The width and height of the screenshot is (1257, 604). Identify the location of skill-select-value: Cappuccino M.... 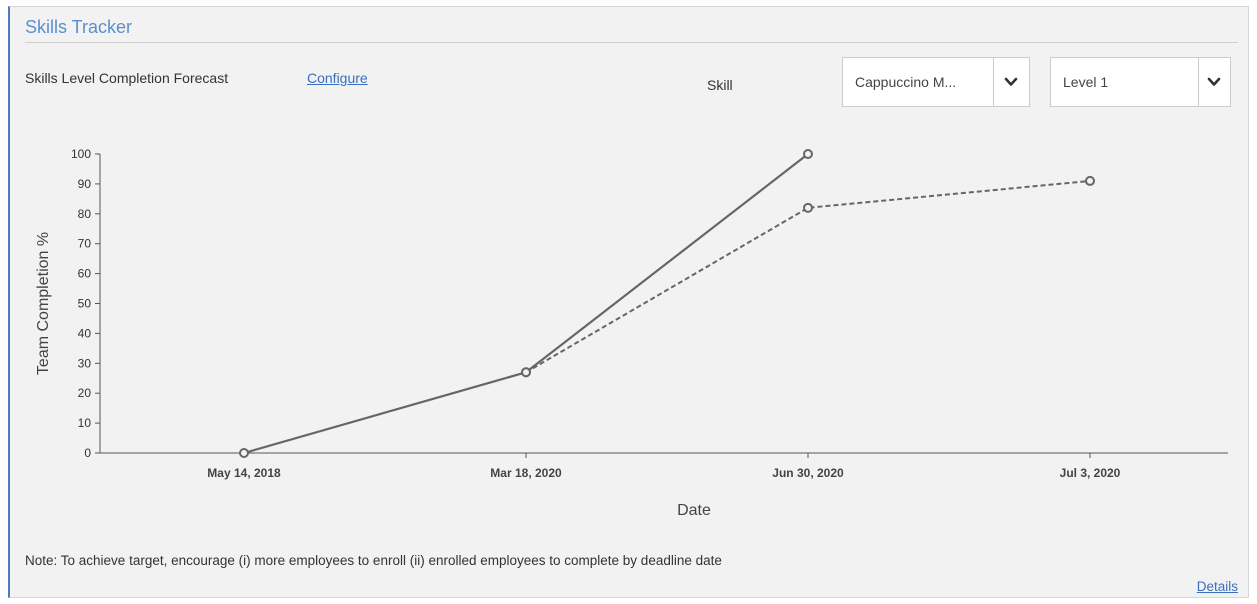
(906, 82).